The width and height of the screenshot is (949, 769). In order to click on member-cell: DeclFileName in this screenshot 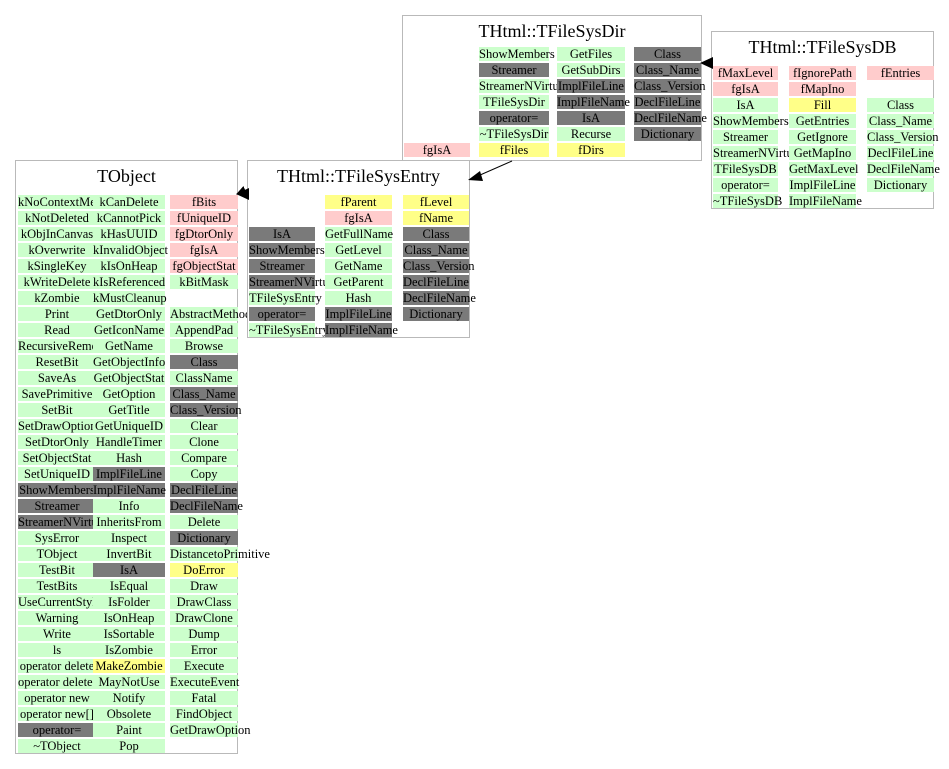, I will do `click(670, 118)`.